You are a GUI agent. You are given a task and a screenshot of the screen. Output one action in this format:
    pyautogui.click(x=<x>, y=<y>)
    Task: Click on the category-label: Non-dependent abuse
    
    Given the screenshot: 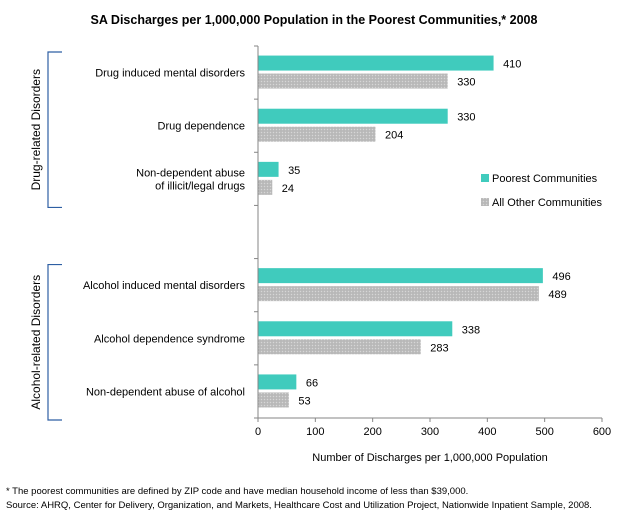 What is the action you would take?
    pyautogui.click(x=190, y=173)
    